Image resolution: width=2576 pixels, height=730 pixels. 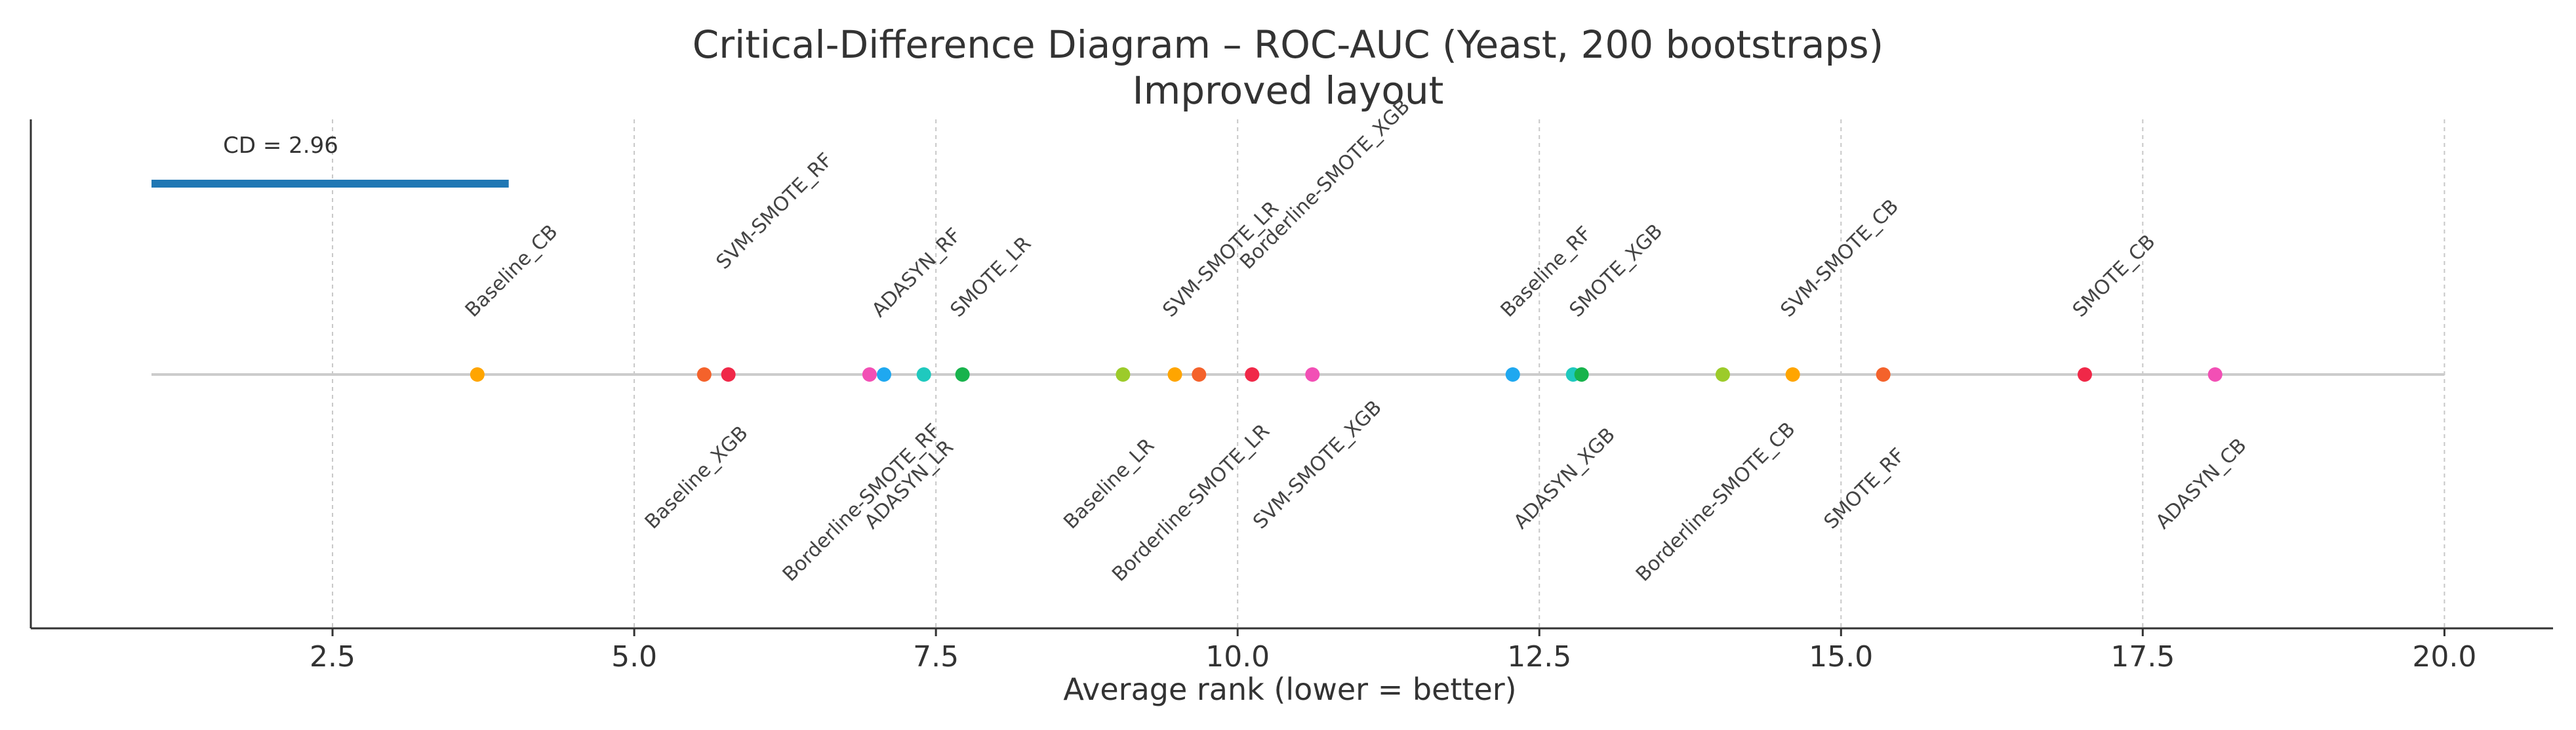 What do you see at coordinates (1317, 465) in the screenshot?
I see `method-label: SVM-SMOTE_XGB` at bounding box center [1317, 465].